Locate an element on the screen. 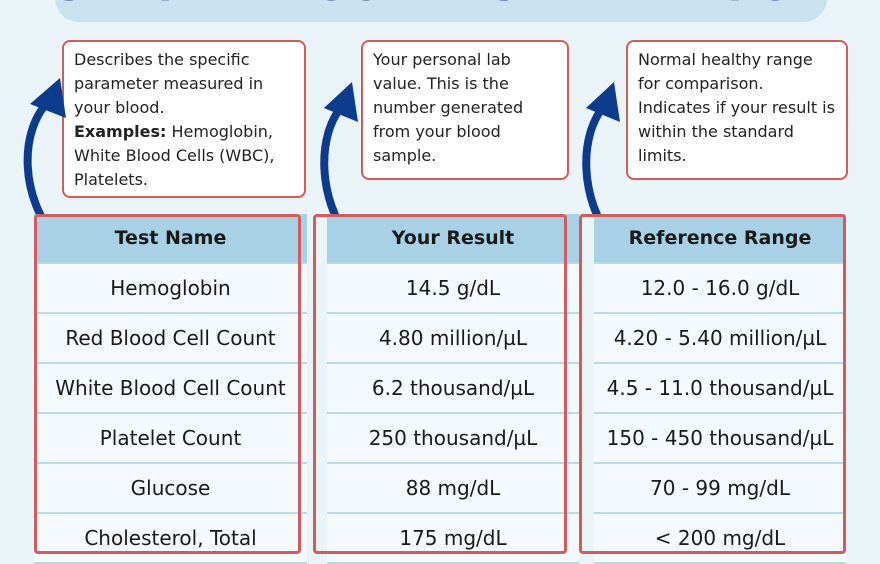 Image resolution: width=880 pixels, height=564 pixels. table-row: Hemoglobin 14.5 g/dL 12.0 - 16.0 g/dL is located at coordinates (440, 289).